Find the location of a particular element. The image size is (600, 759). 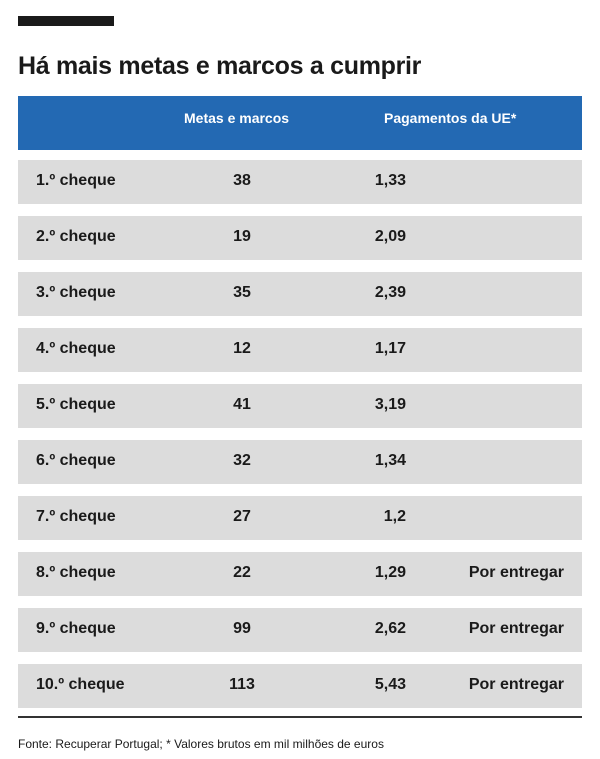

pagamentos-value: 1,34 is located at coordinates (390, 460).